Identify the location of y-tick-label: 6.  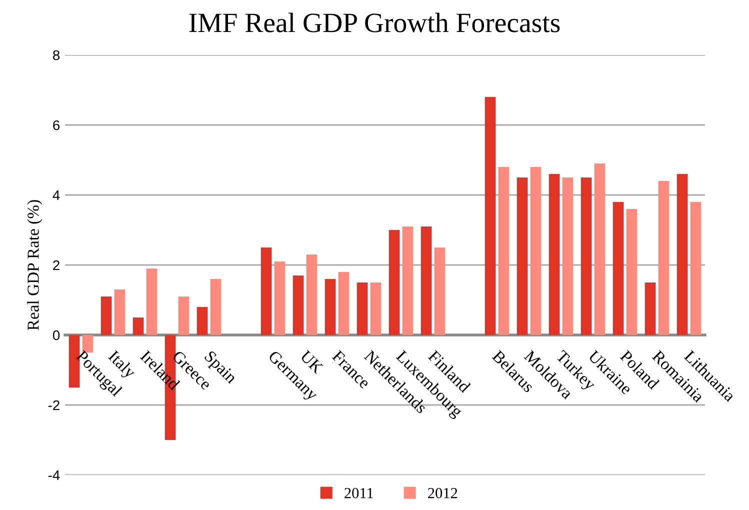
(56, 125).